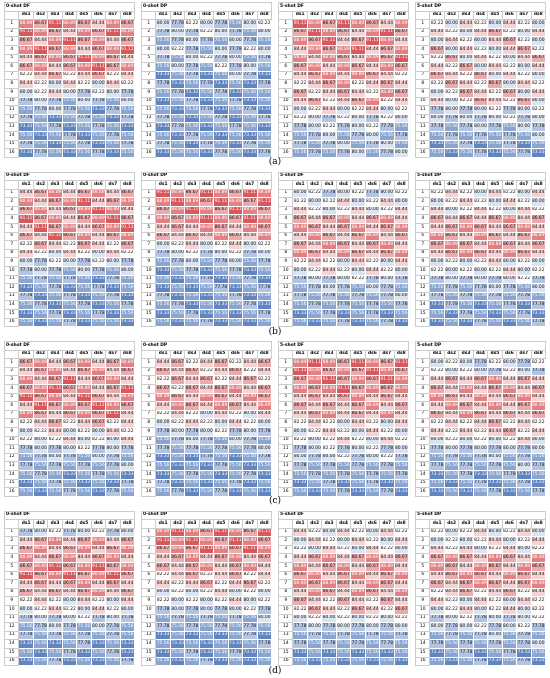 The height and width of the screenshot is (678, 550). What do you see at coordinates (285, 153) in the screenshot?
I see `row-label: 16` at bounding box center [285, 153].